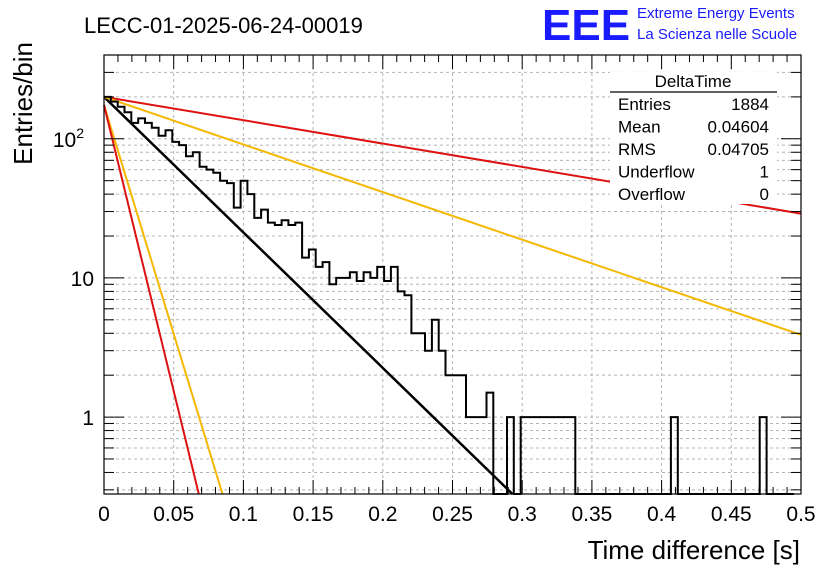 This screenshot has height=572, width=836. What do you see at coordinates (82, 279) in the screenshot?
I see `y-tick-label: 10` at bounding box center [82, 279].